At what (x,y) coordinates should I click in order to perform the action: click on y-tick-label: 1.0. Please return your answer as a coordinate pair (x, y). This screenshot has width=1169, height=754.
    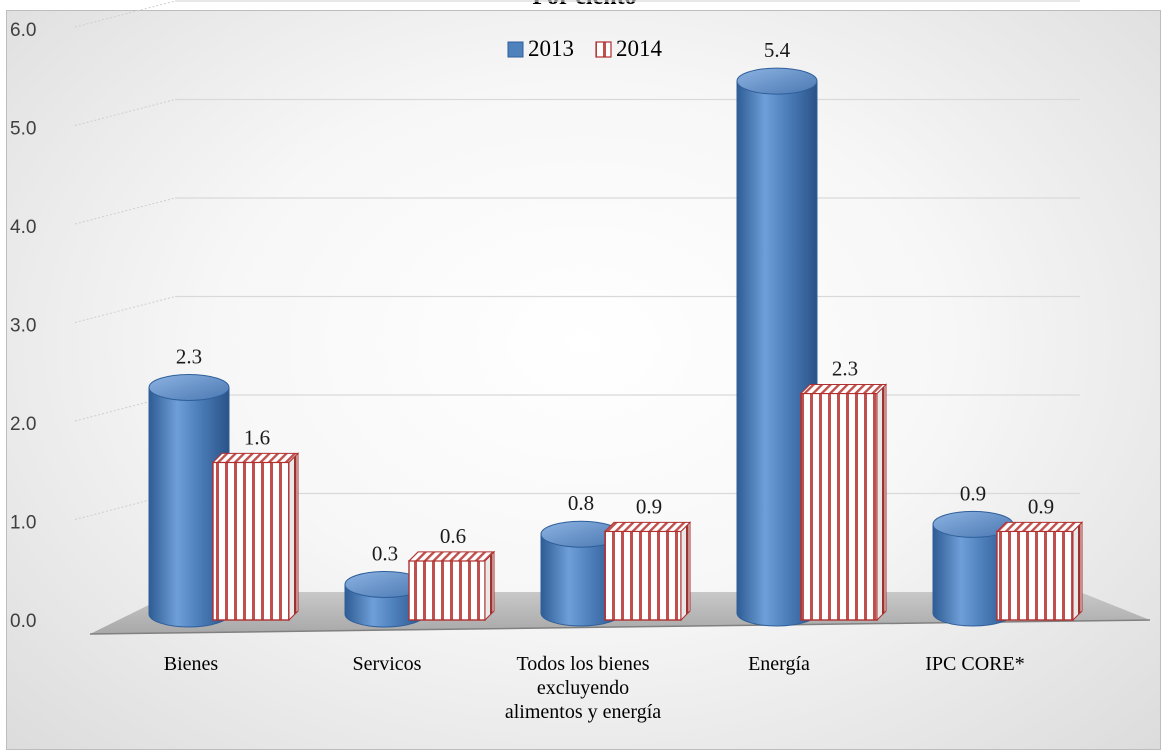
    Looking at the image, I should click on (23, 523).